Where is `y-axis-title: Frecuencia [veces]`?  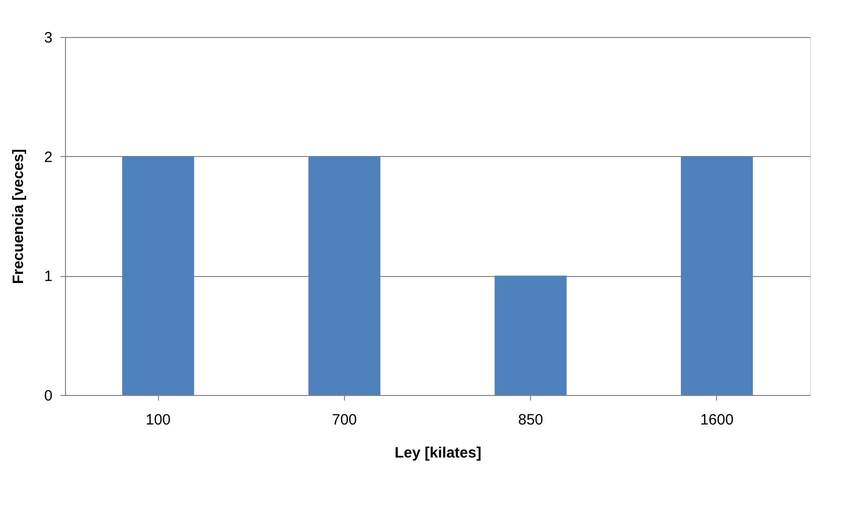 y-axis-title: Frecuencia [veces] is located at coordinates (19, 216).